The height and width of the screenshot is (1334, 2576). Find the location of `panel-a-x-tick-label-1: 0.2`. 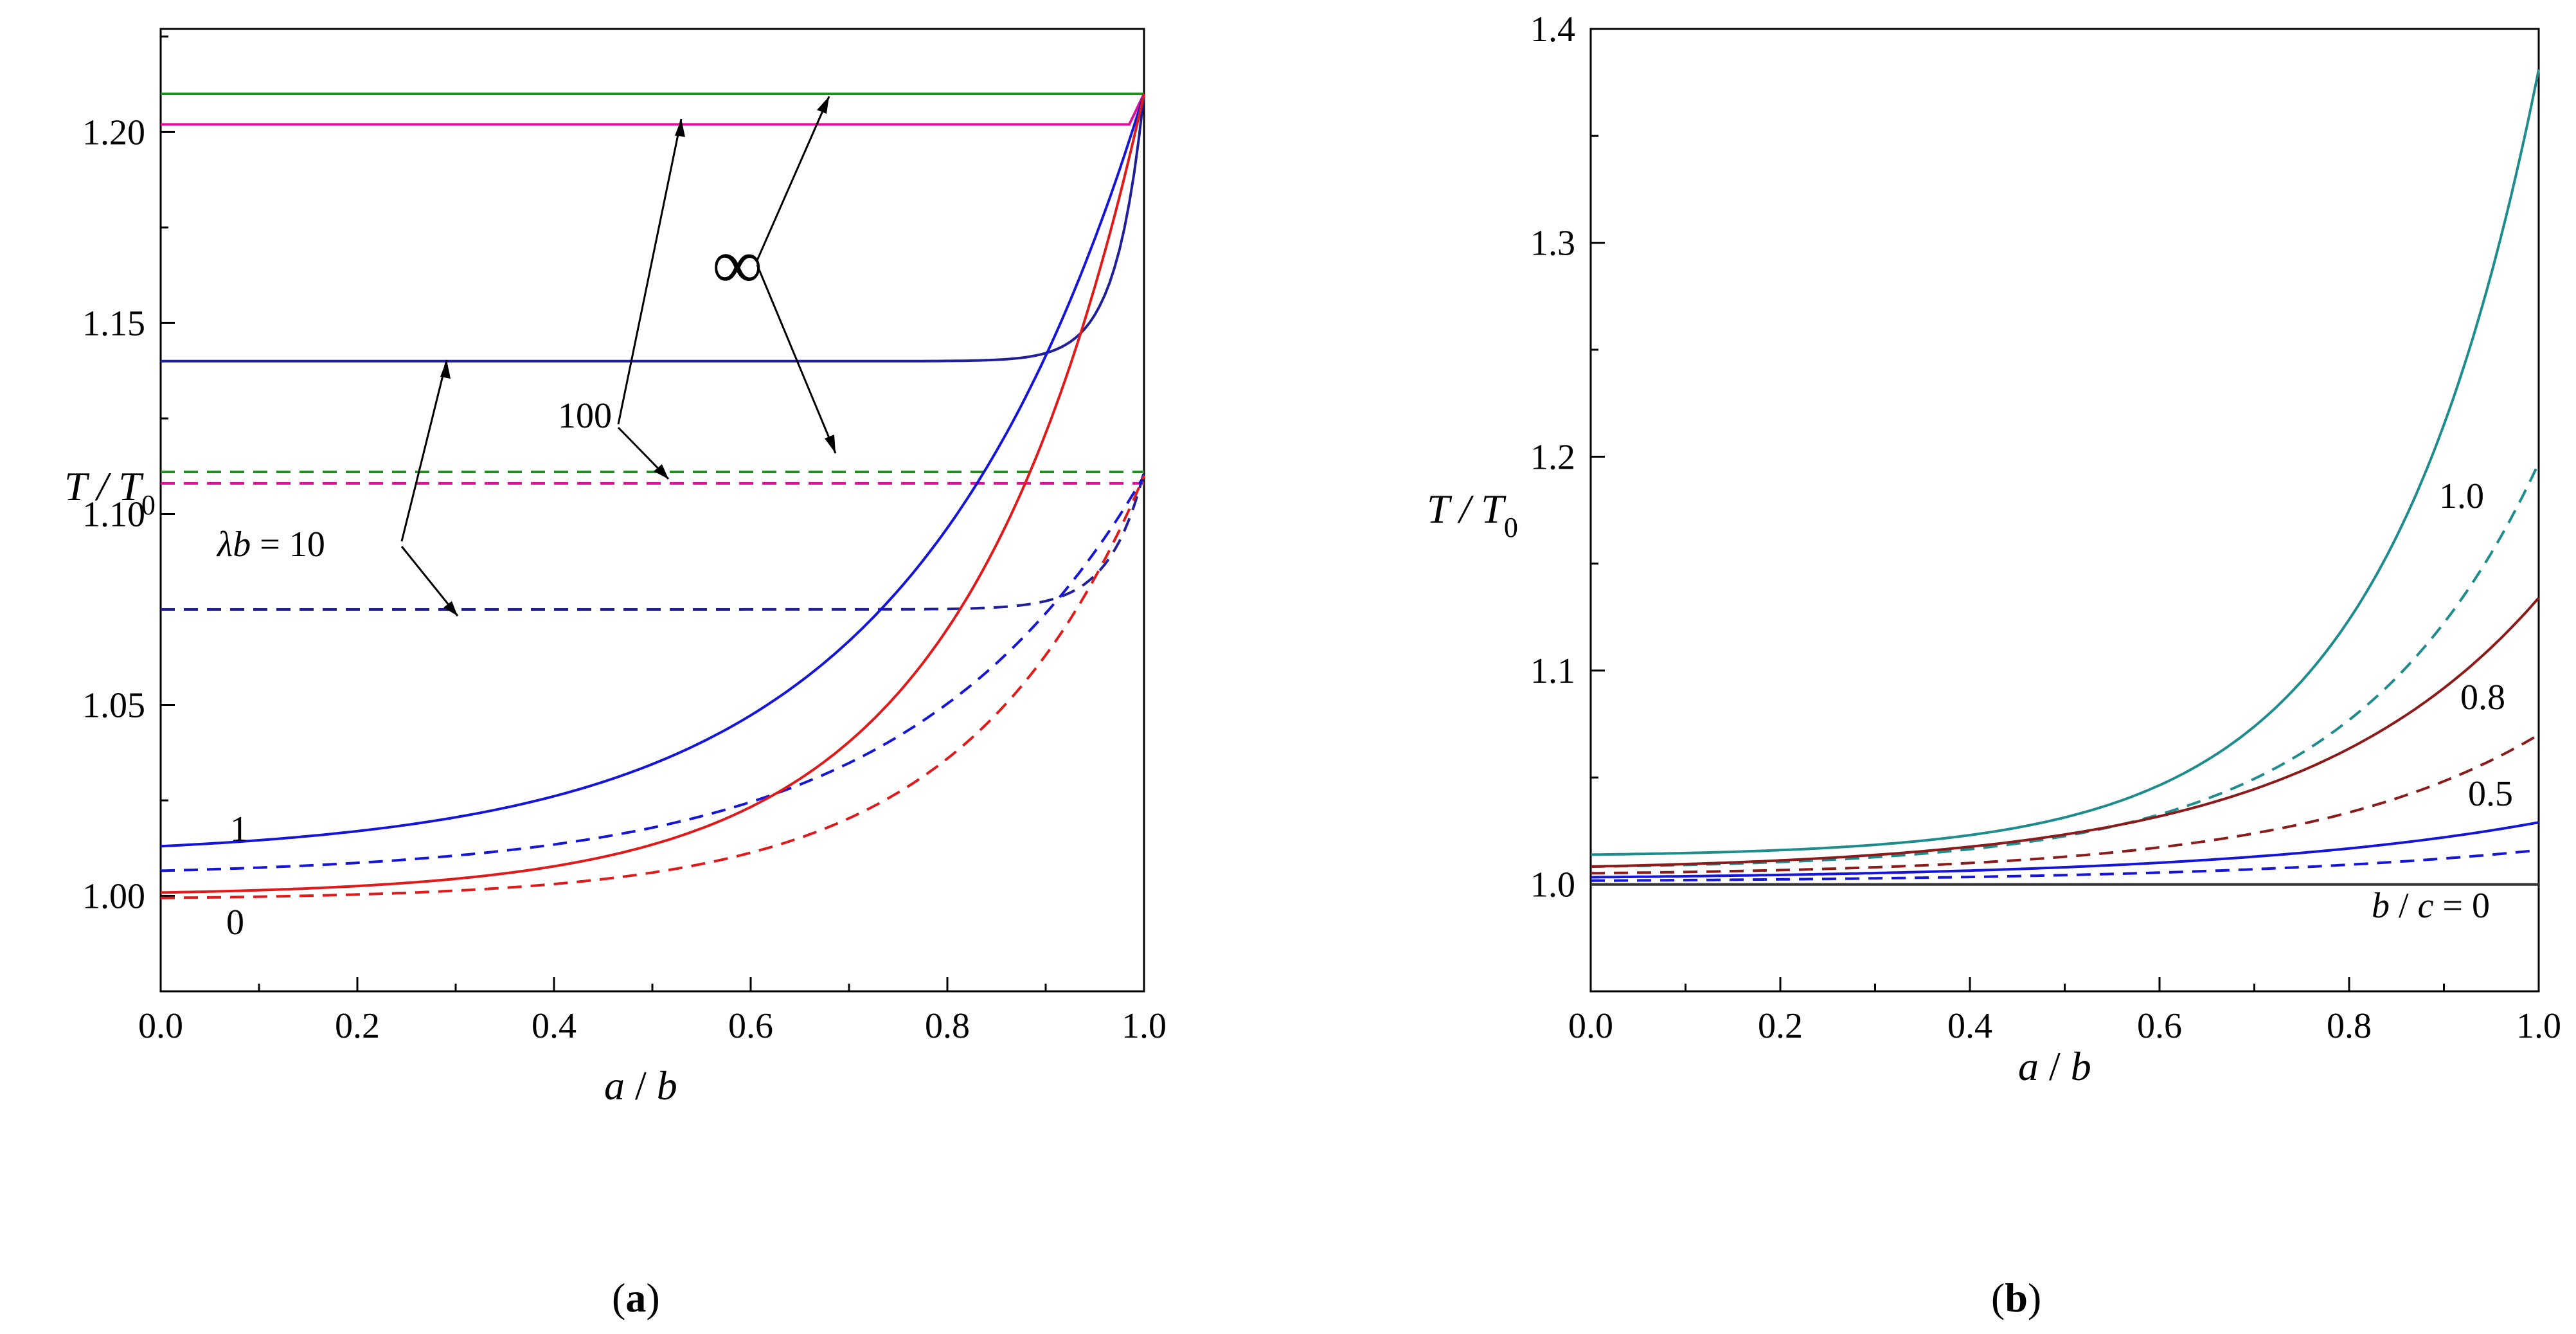

panel-a-x-tick-label-1: 0.2 is located at coordinates (357, 1026).